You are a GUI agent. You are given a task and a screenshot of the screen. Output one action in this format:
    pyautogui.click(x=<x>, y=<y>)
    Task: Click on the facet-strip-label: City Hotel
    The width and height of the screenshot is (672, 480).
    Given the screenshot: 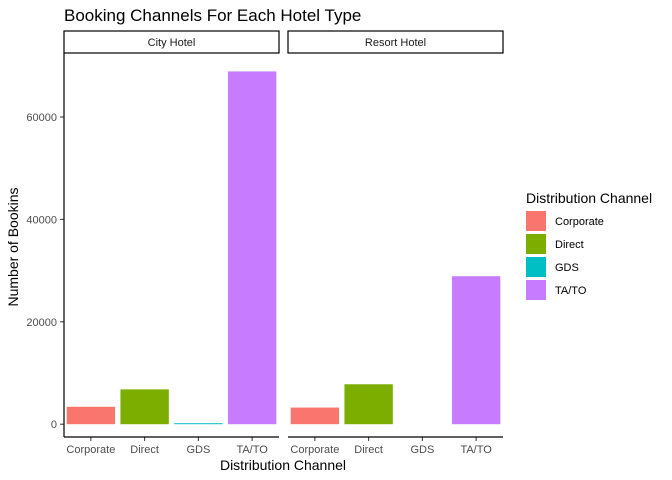 What is the action you would take?
    pyautogui.click(x=172, y=43)
    